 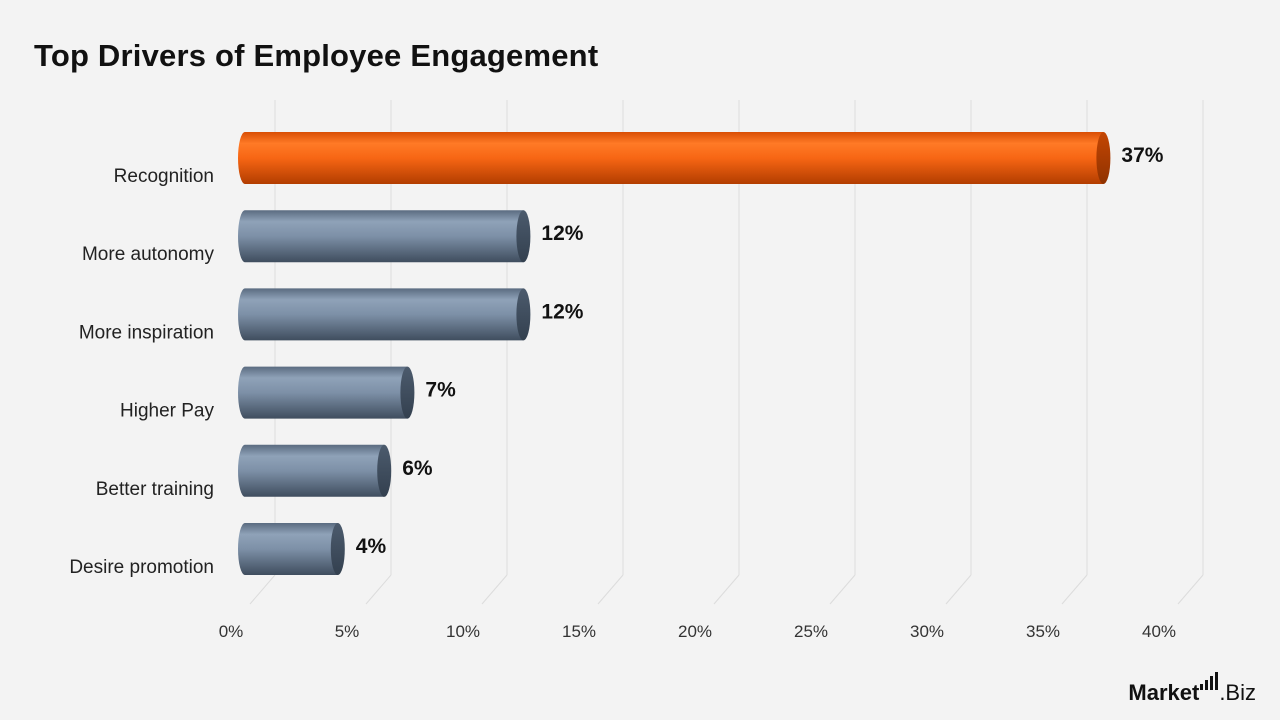 What do you see at coordinates (1164, 692) in the screenshot?
I see `logo-text-strong: Market` at bounding box center [1164, 692].